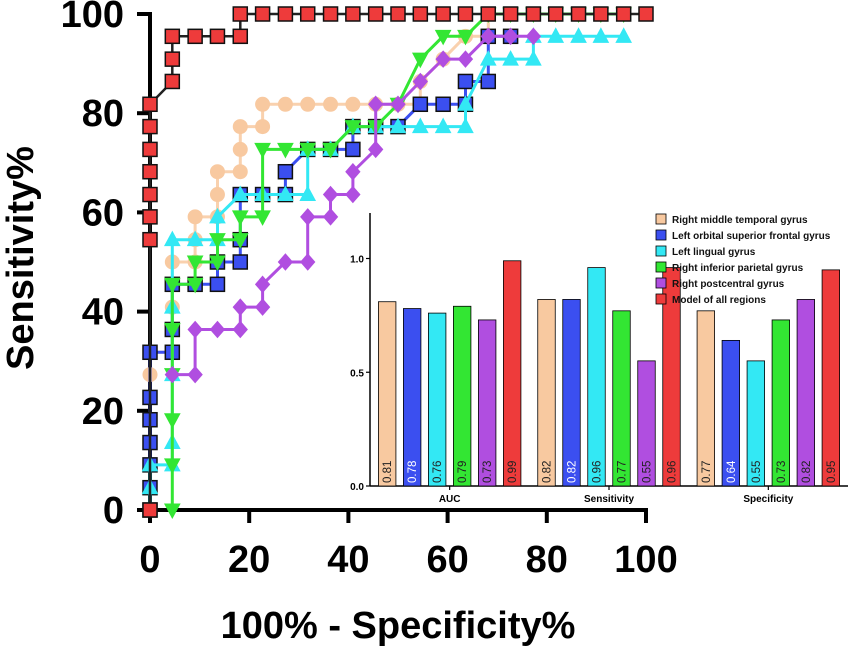  I want to click on x-tick-label: 20, so click(249, 560).